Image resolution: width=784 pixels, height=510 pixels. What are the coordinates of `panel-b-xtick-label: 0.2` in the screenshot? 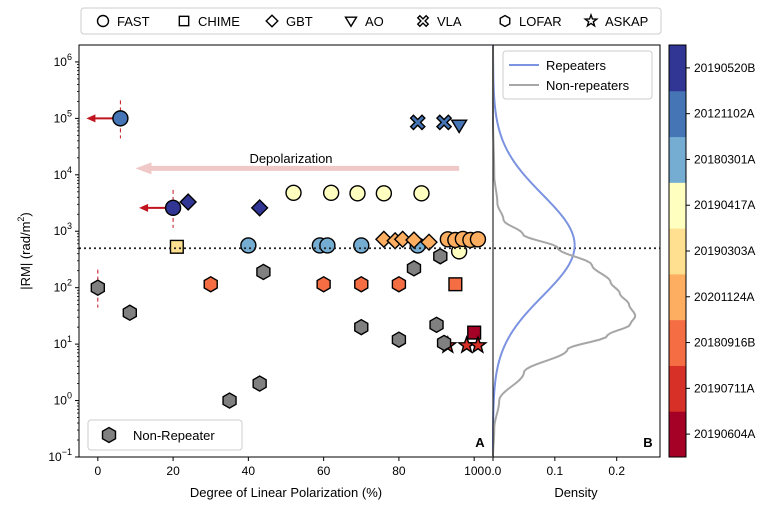 It's located at (616, 471).